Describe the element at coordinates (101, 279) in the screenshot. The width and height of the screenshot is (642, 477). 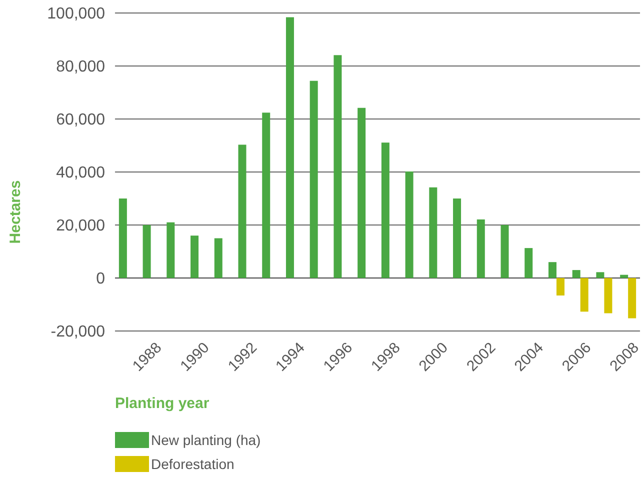
I see `y-tick-label: 0` at that location.